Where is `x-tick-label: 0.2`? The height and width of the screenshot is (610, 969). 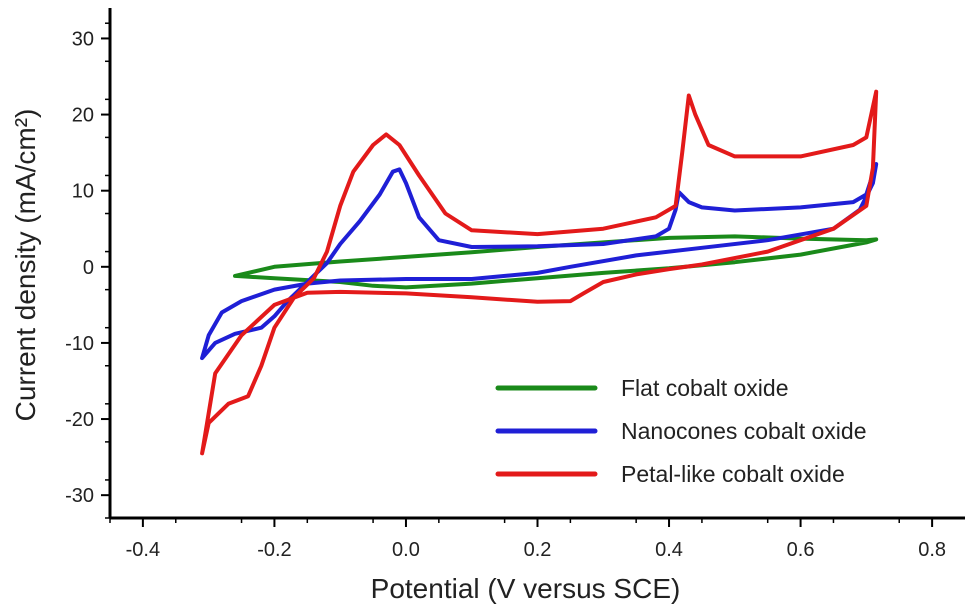 x-tick-label: 0.2 is located at coordinates (538, 550).